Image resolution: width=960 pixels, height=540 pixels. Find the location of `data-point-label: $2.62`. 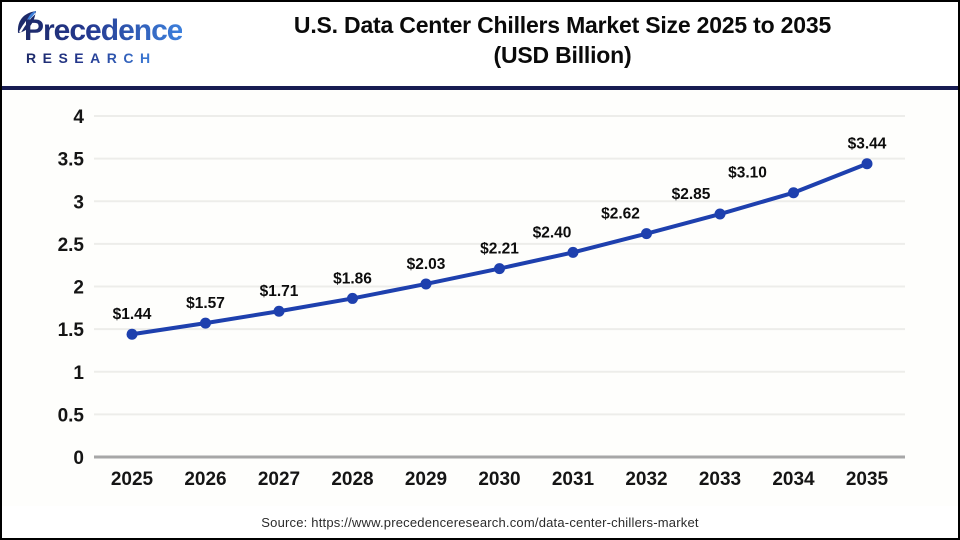

data-point-label: $2.62 is located at coordinates (620, 214).